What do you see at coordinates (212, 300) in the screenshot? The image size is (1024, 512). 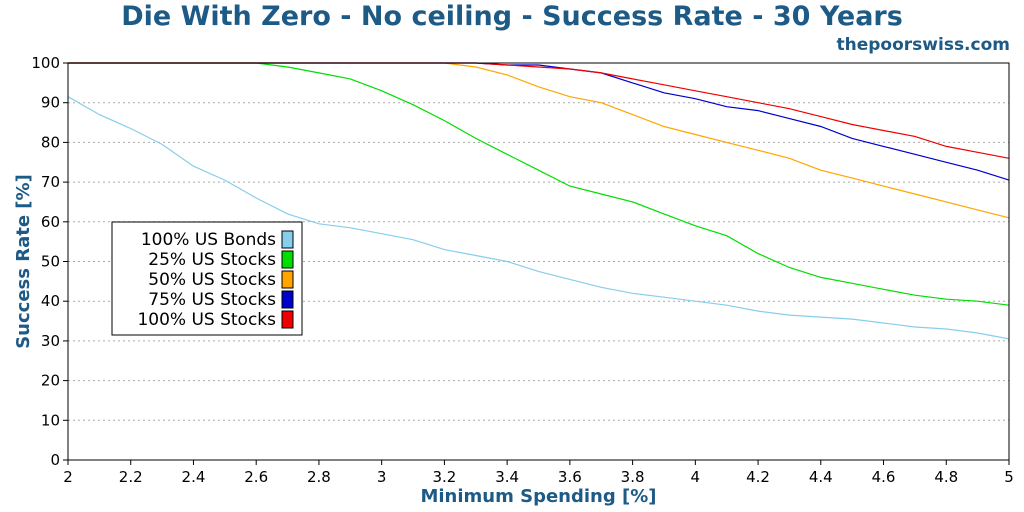 I see `legend-label: 75% US Stocks` at bounding box center [212, 300].